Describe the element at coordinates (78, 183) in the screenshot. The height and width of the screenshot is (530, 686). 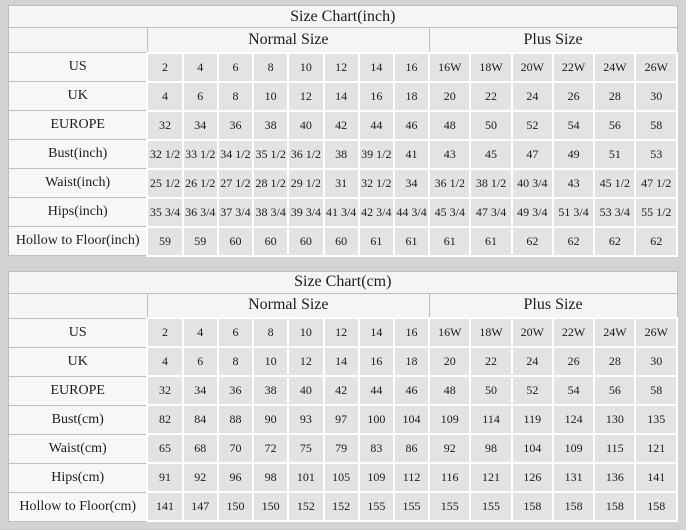
I see `row-label: Waist(inch)` at that location.